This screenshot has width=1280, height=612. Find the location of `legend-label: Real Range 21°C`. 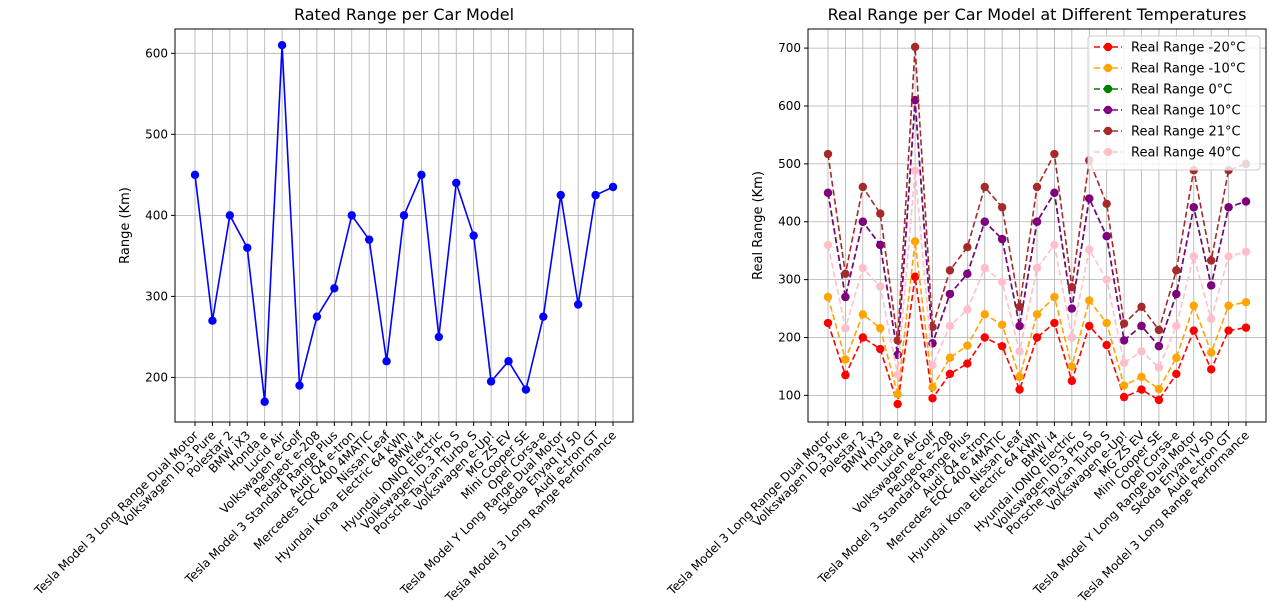

legend-label: Real Range 21°C is located at coordinates (1186, 132).